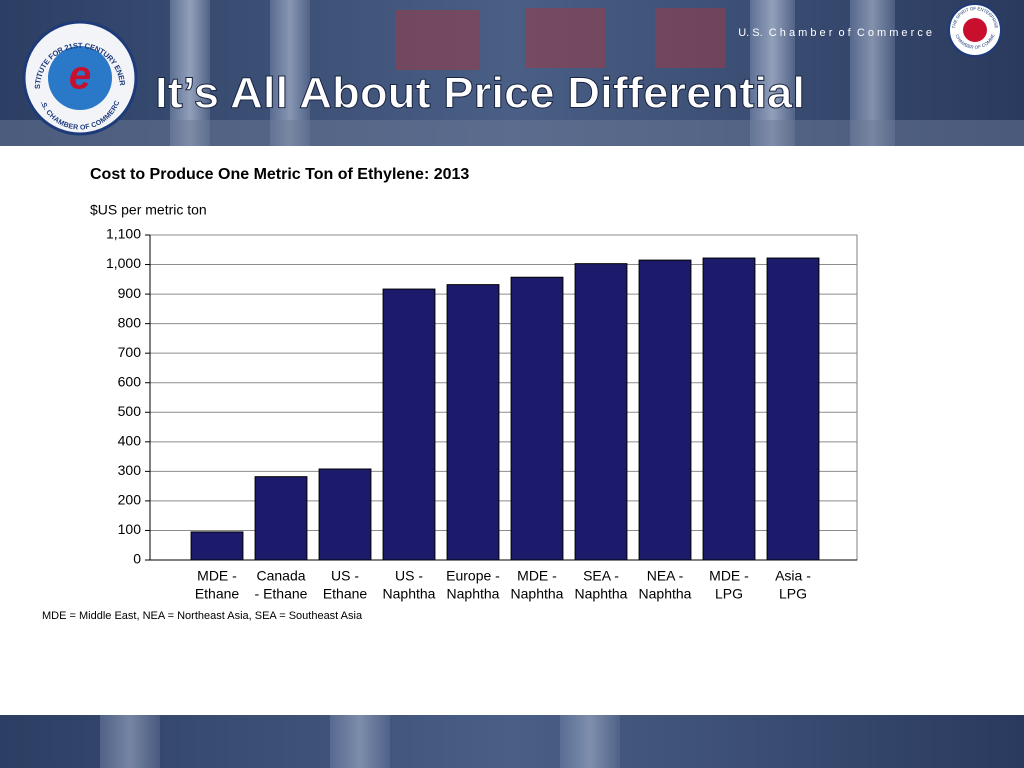 This screenshot has height=768, width=1024. Describe the element at coordinates (130, 322) in the screenshot. I see `y-tick-label: 800` at that location.